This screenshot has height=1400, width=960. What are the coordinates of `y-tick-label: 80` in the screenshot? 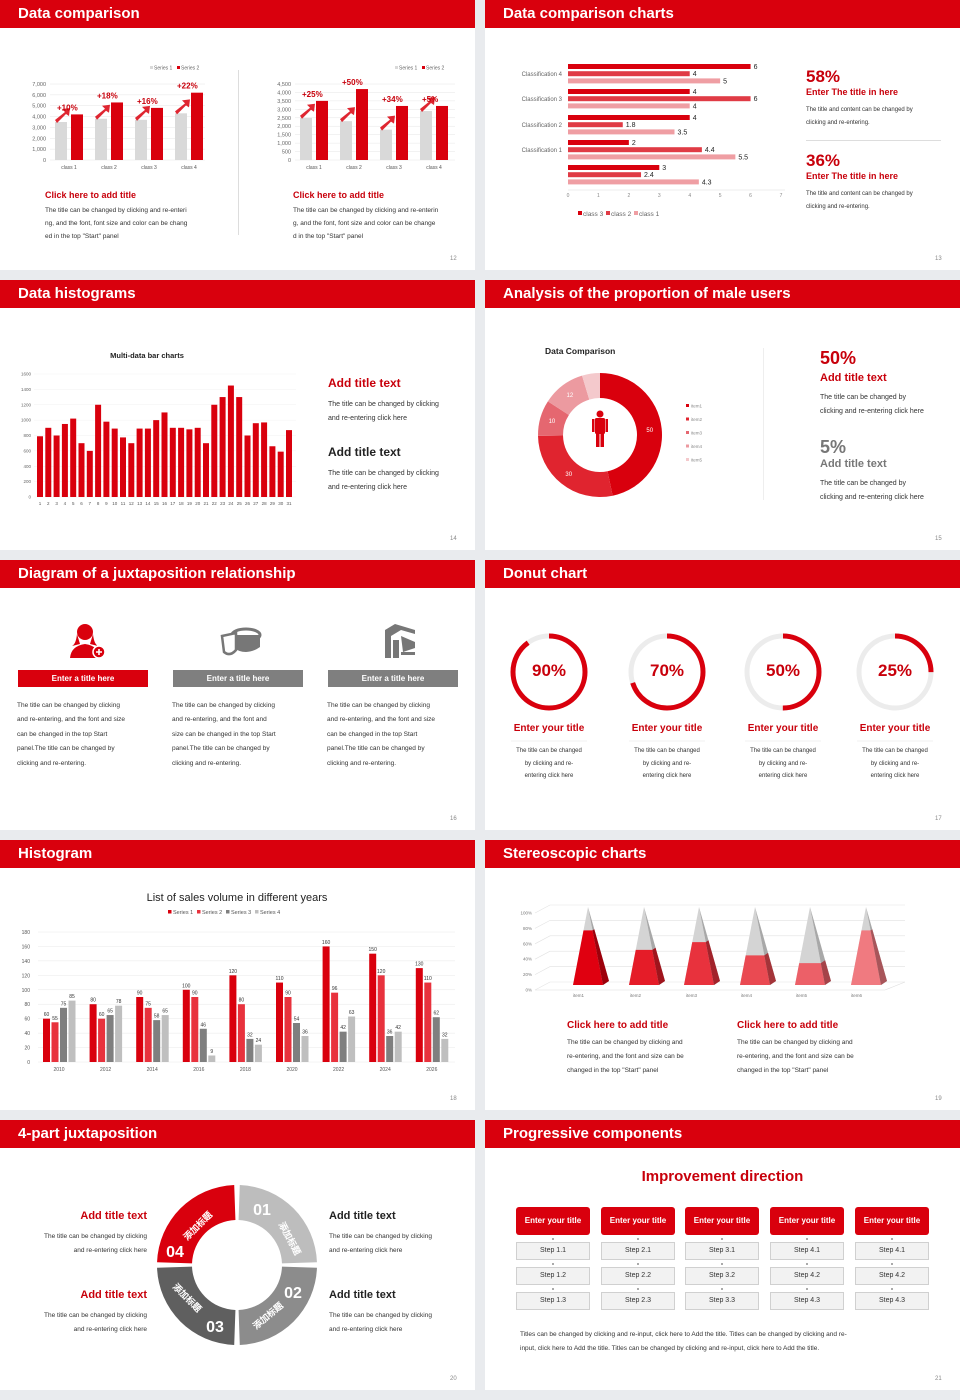 It's located at (27, 1005).